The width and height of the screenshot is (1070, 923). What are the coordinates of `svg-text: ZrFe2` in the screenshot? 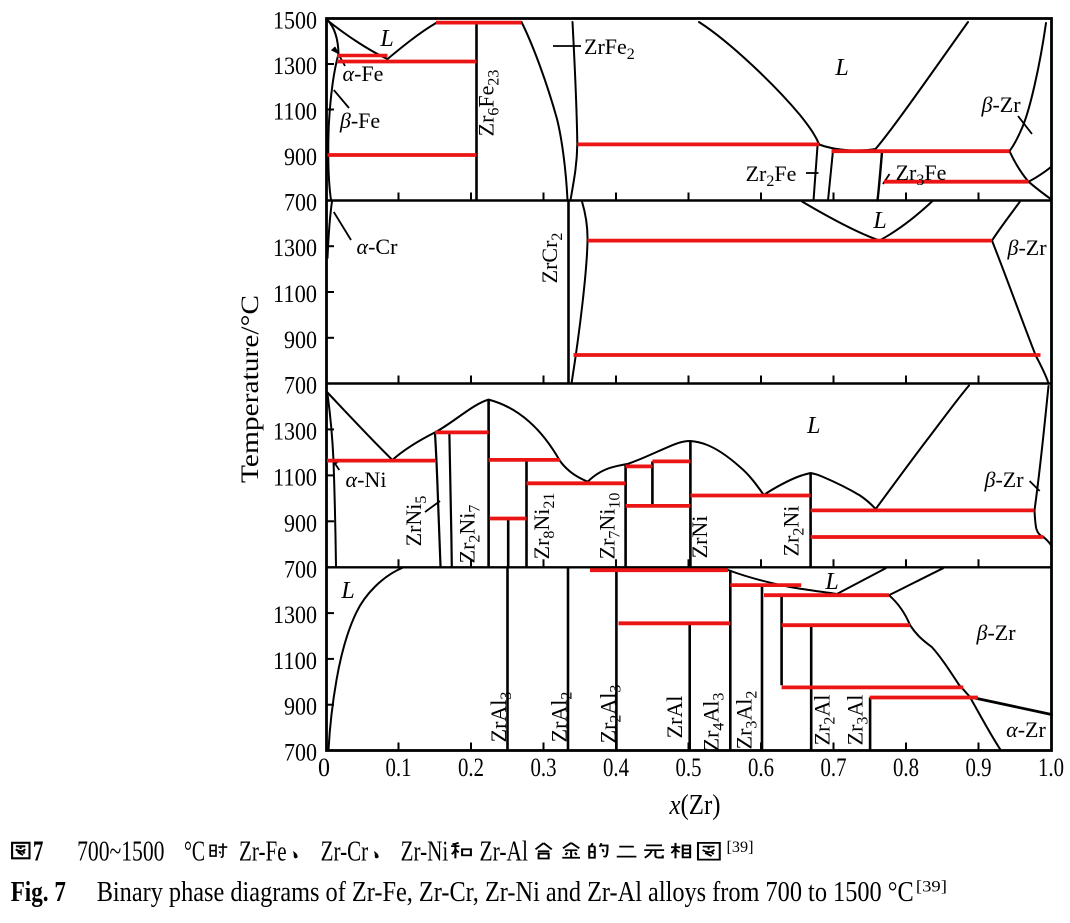 It's located at (609, 48).